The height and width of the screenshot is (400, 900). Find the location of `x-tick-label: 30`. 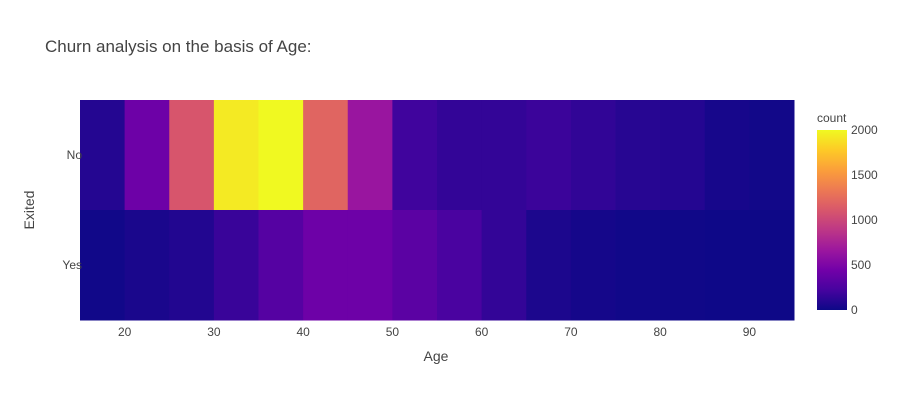

x-tick-label: 30 is located at coordinates (214, 332).